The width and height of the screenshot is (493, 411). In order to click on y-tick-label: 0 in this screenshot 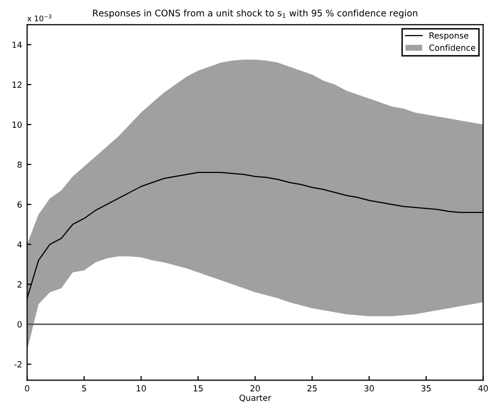, I will do `click(20, 324)`.